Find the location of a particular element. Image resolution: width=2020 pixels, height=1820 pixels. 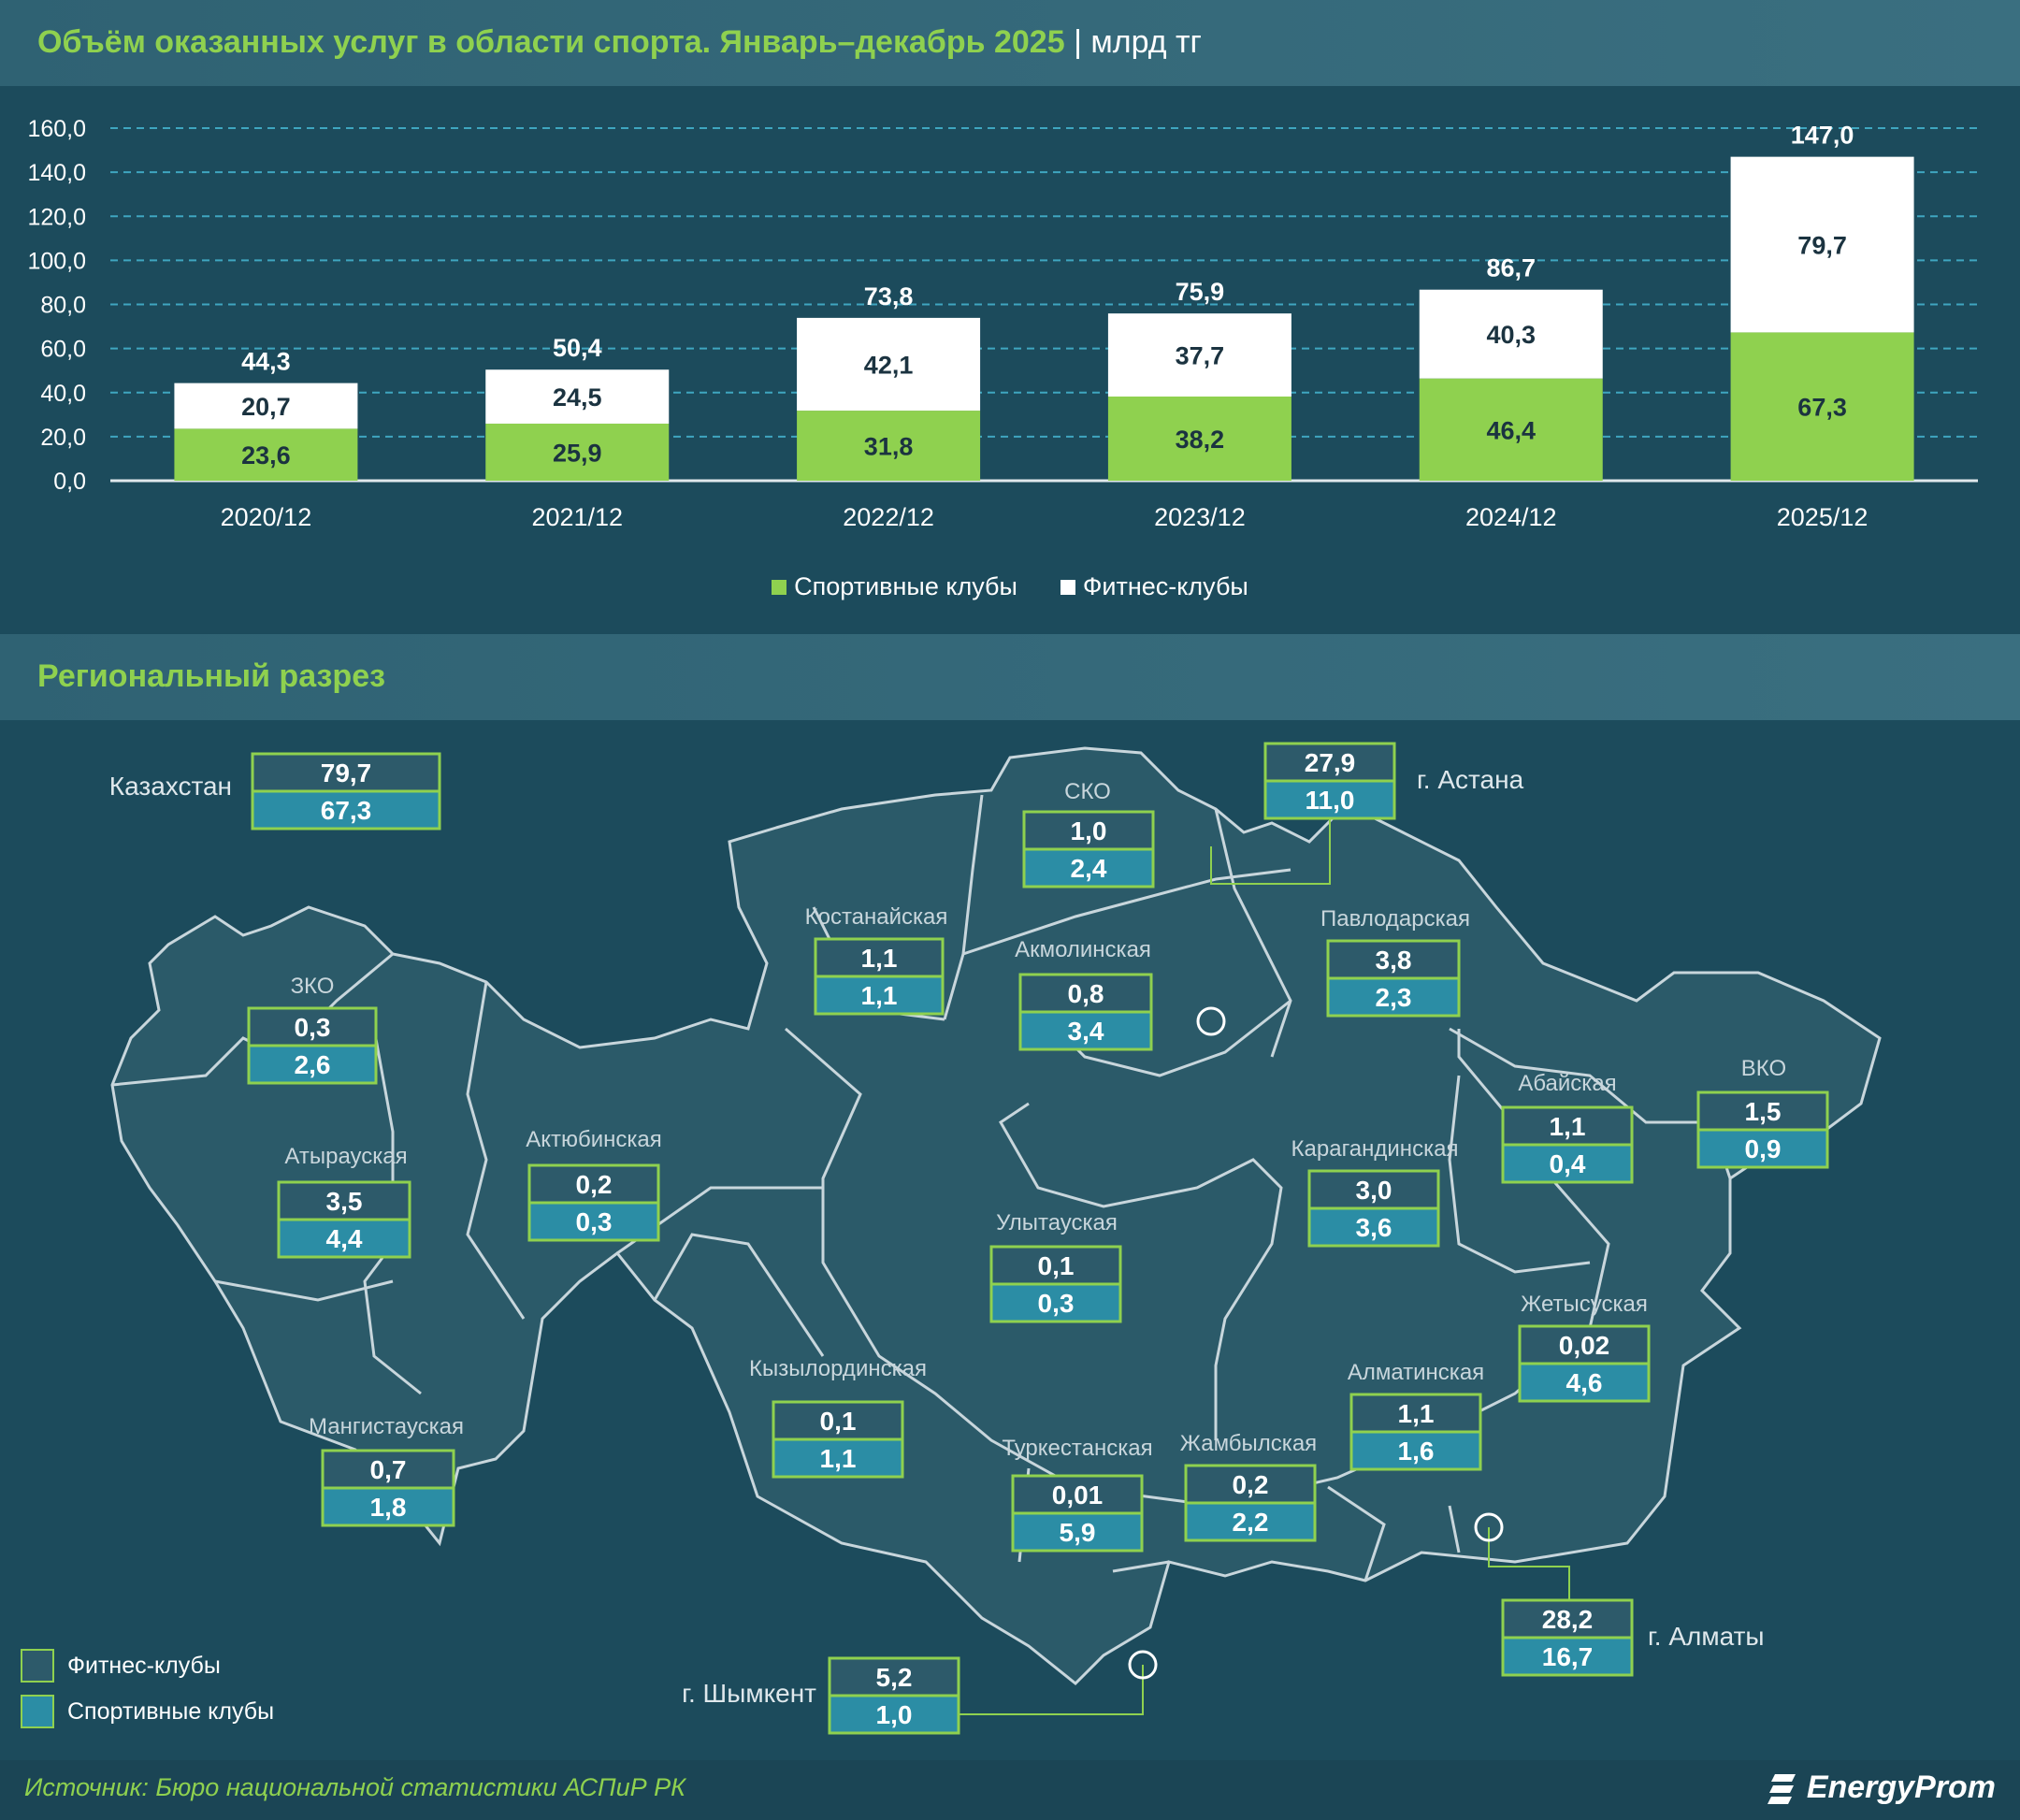

data-label-sport: 46,4 is located at coordinates (1511, 430).